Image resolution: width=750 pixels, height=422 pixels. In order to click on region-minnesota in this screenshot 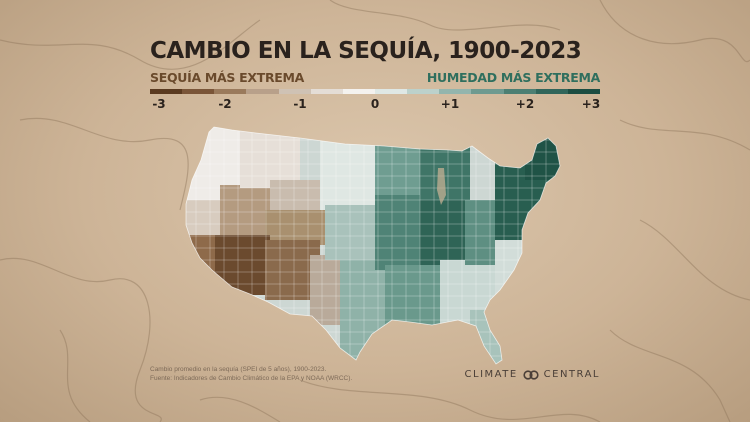, I will do `click(397, 172)`.